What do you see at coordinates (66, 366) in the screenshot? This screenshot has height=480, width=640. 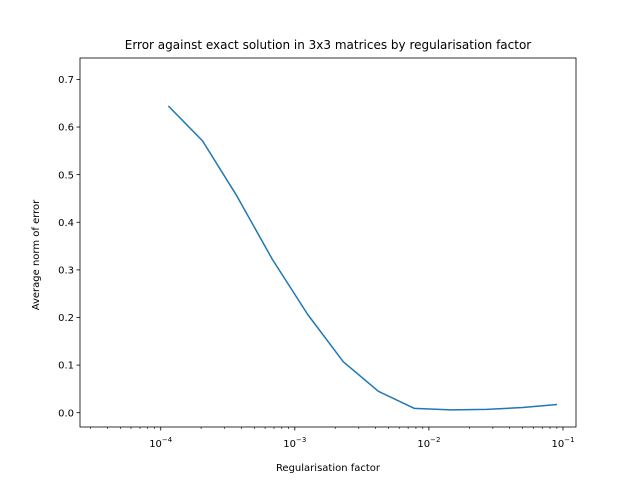 I see `y-tick-label: 0.1` at bounding box center [66, 366].